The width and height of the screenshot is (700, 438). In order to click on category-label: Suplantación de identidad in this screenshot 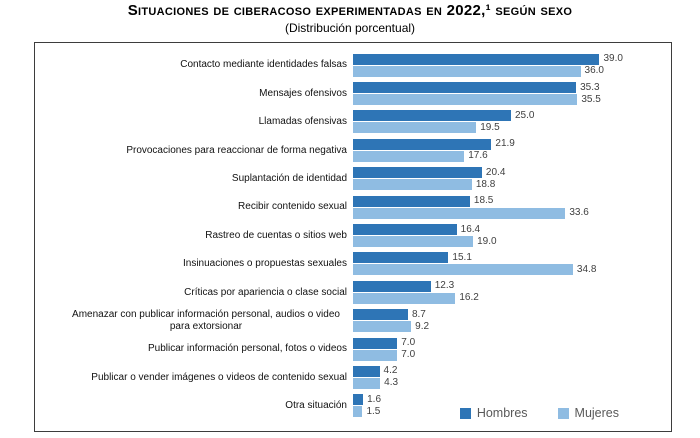, I will do `click(194, 179)`.